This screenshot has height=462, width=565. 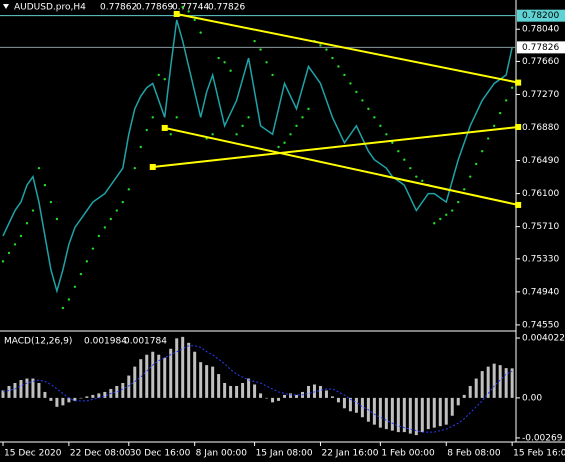 I want to click on x-tick-label: 22 Jan 16:00, so click(x=349, y=454).